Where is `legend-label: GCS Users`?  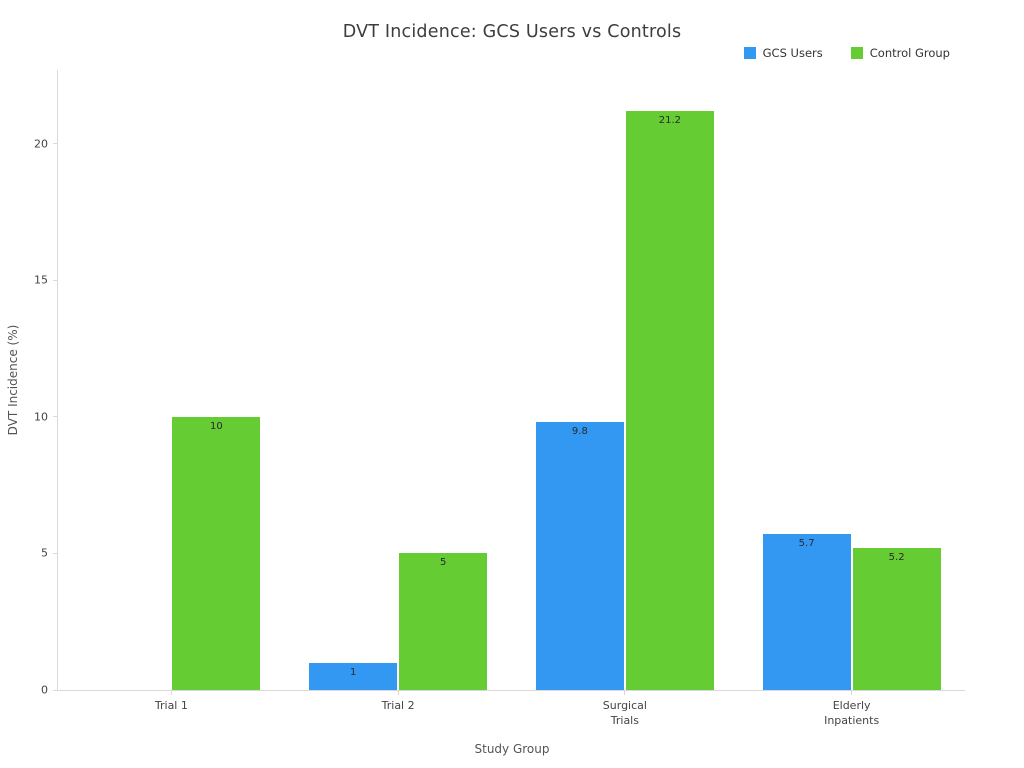 legend-label: GCS Users is located at coordinates (792, 53).